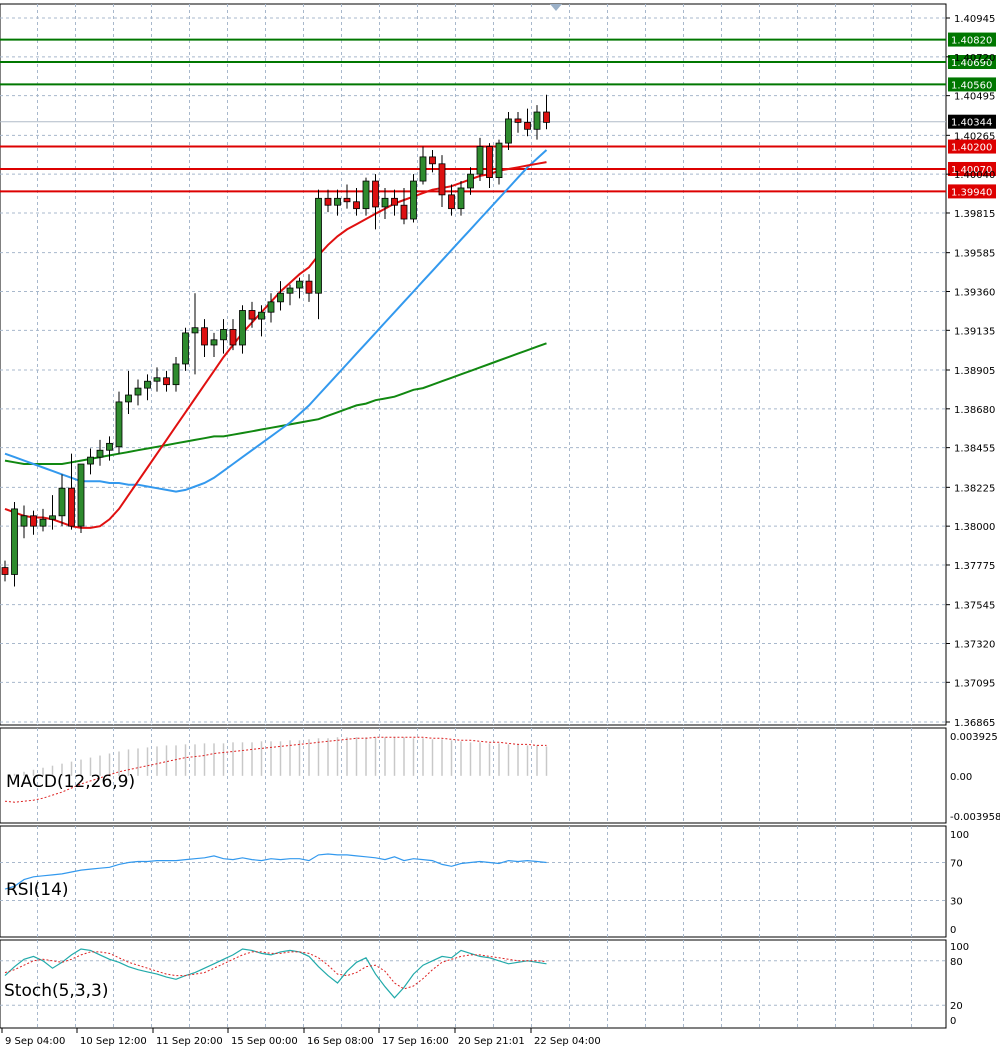 The width and height of the screenshot is (1000, 1052). What do you see at coordinates (974, 19) in the screenshot?
I see `price-tick-label: 1.40945` at bounding box center [974, 19].